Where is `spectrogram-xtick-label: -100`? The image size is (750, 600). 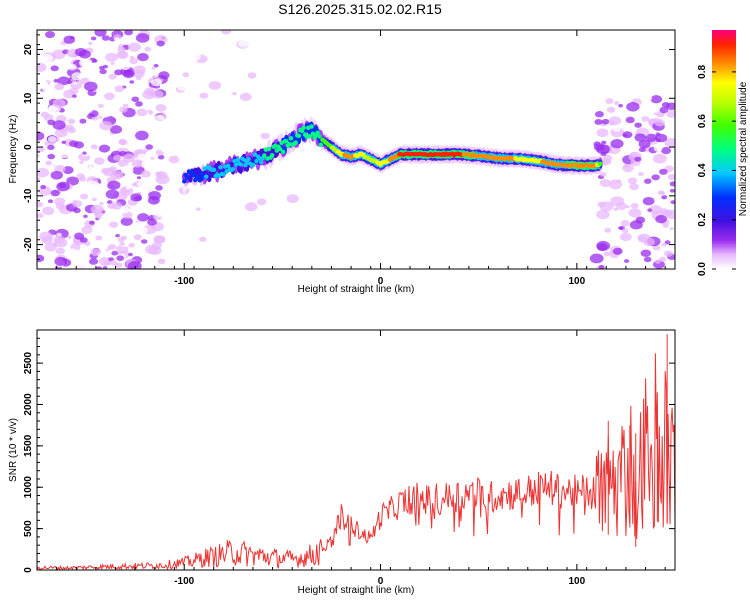
spectrogram-xtick-label: -100 is located at coordinates (184, 281).